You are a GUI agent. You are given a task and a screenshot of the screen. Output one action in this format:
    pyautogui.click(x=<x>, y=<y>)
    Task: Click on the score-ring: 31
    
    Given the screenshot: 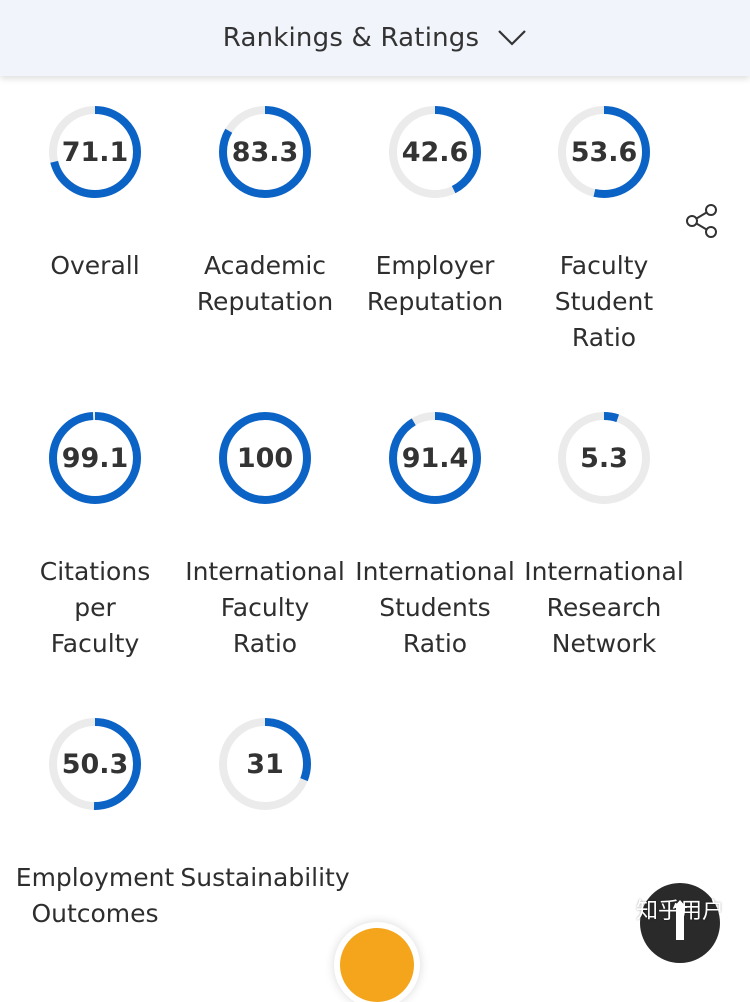 What is the action you would take?
    pyautogui.click(x=265, y=764)
    